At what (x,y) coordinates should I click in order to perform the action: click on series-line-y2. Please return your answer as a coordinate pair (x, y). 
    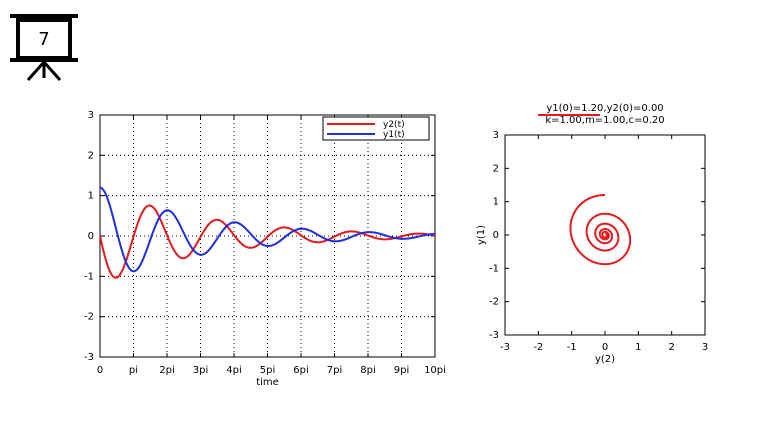
    Looking at the image, I should click on (267, 241).